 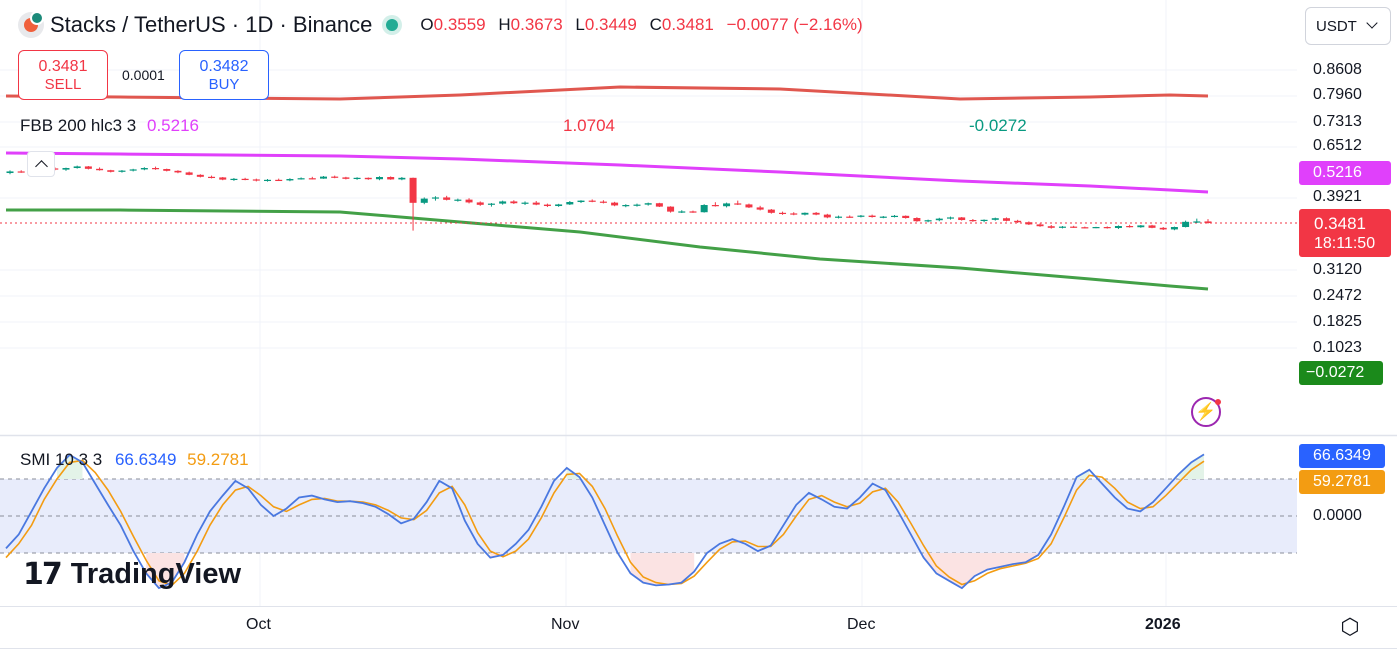 What do you see at coordinates (1337, 347) in the screenshot?
I see `price-axis-label: 0.1023` at bounding box center [1337, 347].